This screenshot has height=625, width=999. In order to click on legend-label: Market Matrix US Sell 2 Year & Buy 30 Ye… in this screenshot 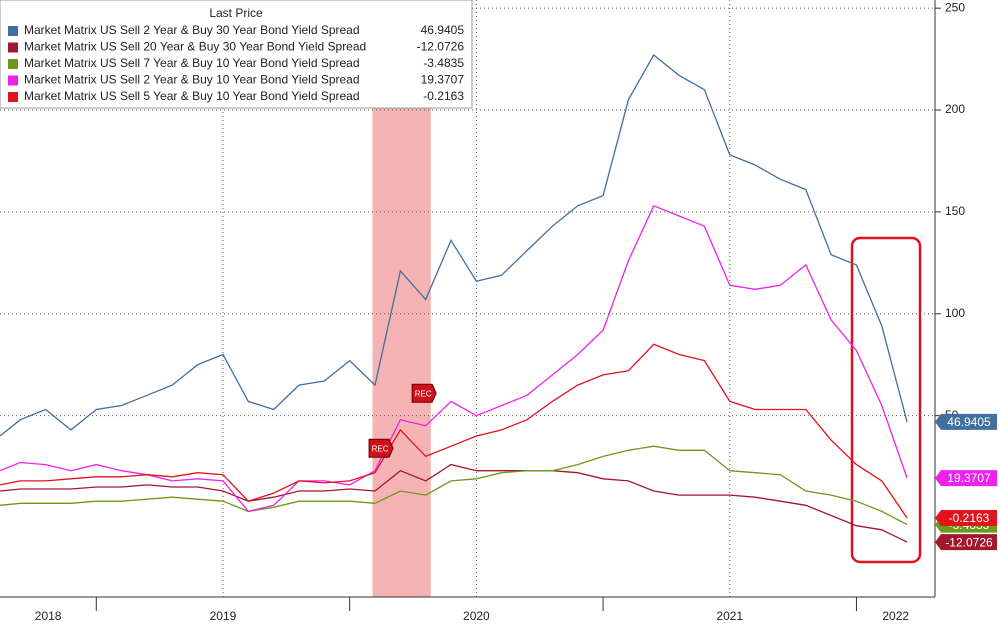, I will do `click(192, 30)`.